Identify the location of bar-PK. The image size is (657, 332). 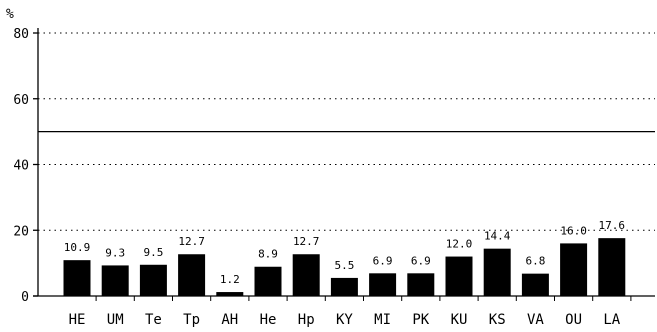
(421, 284).